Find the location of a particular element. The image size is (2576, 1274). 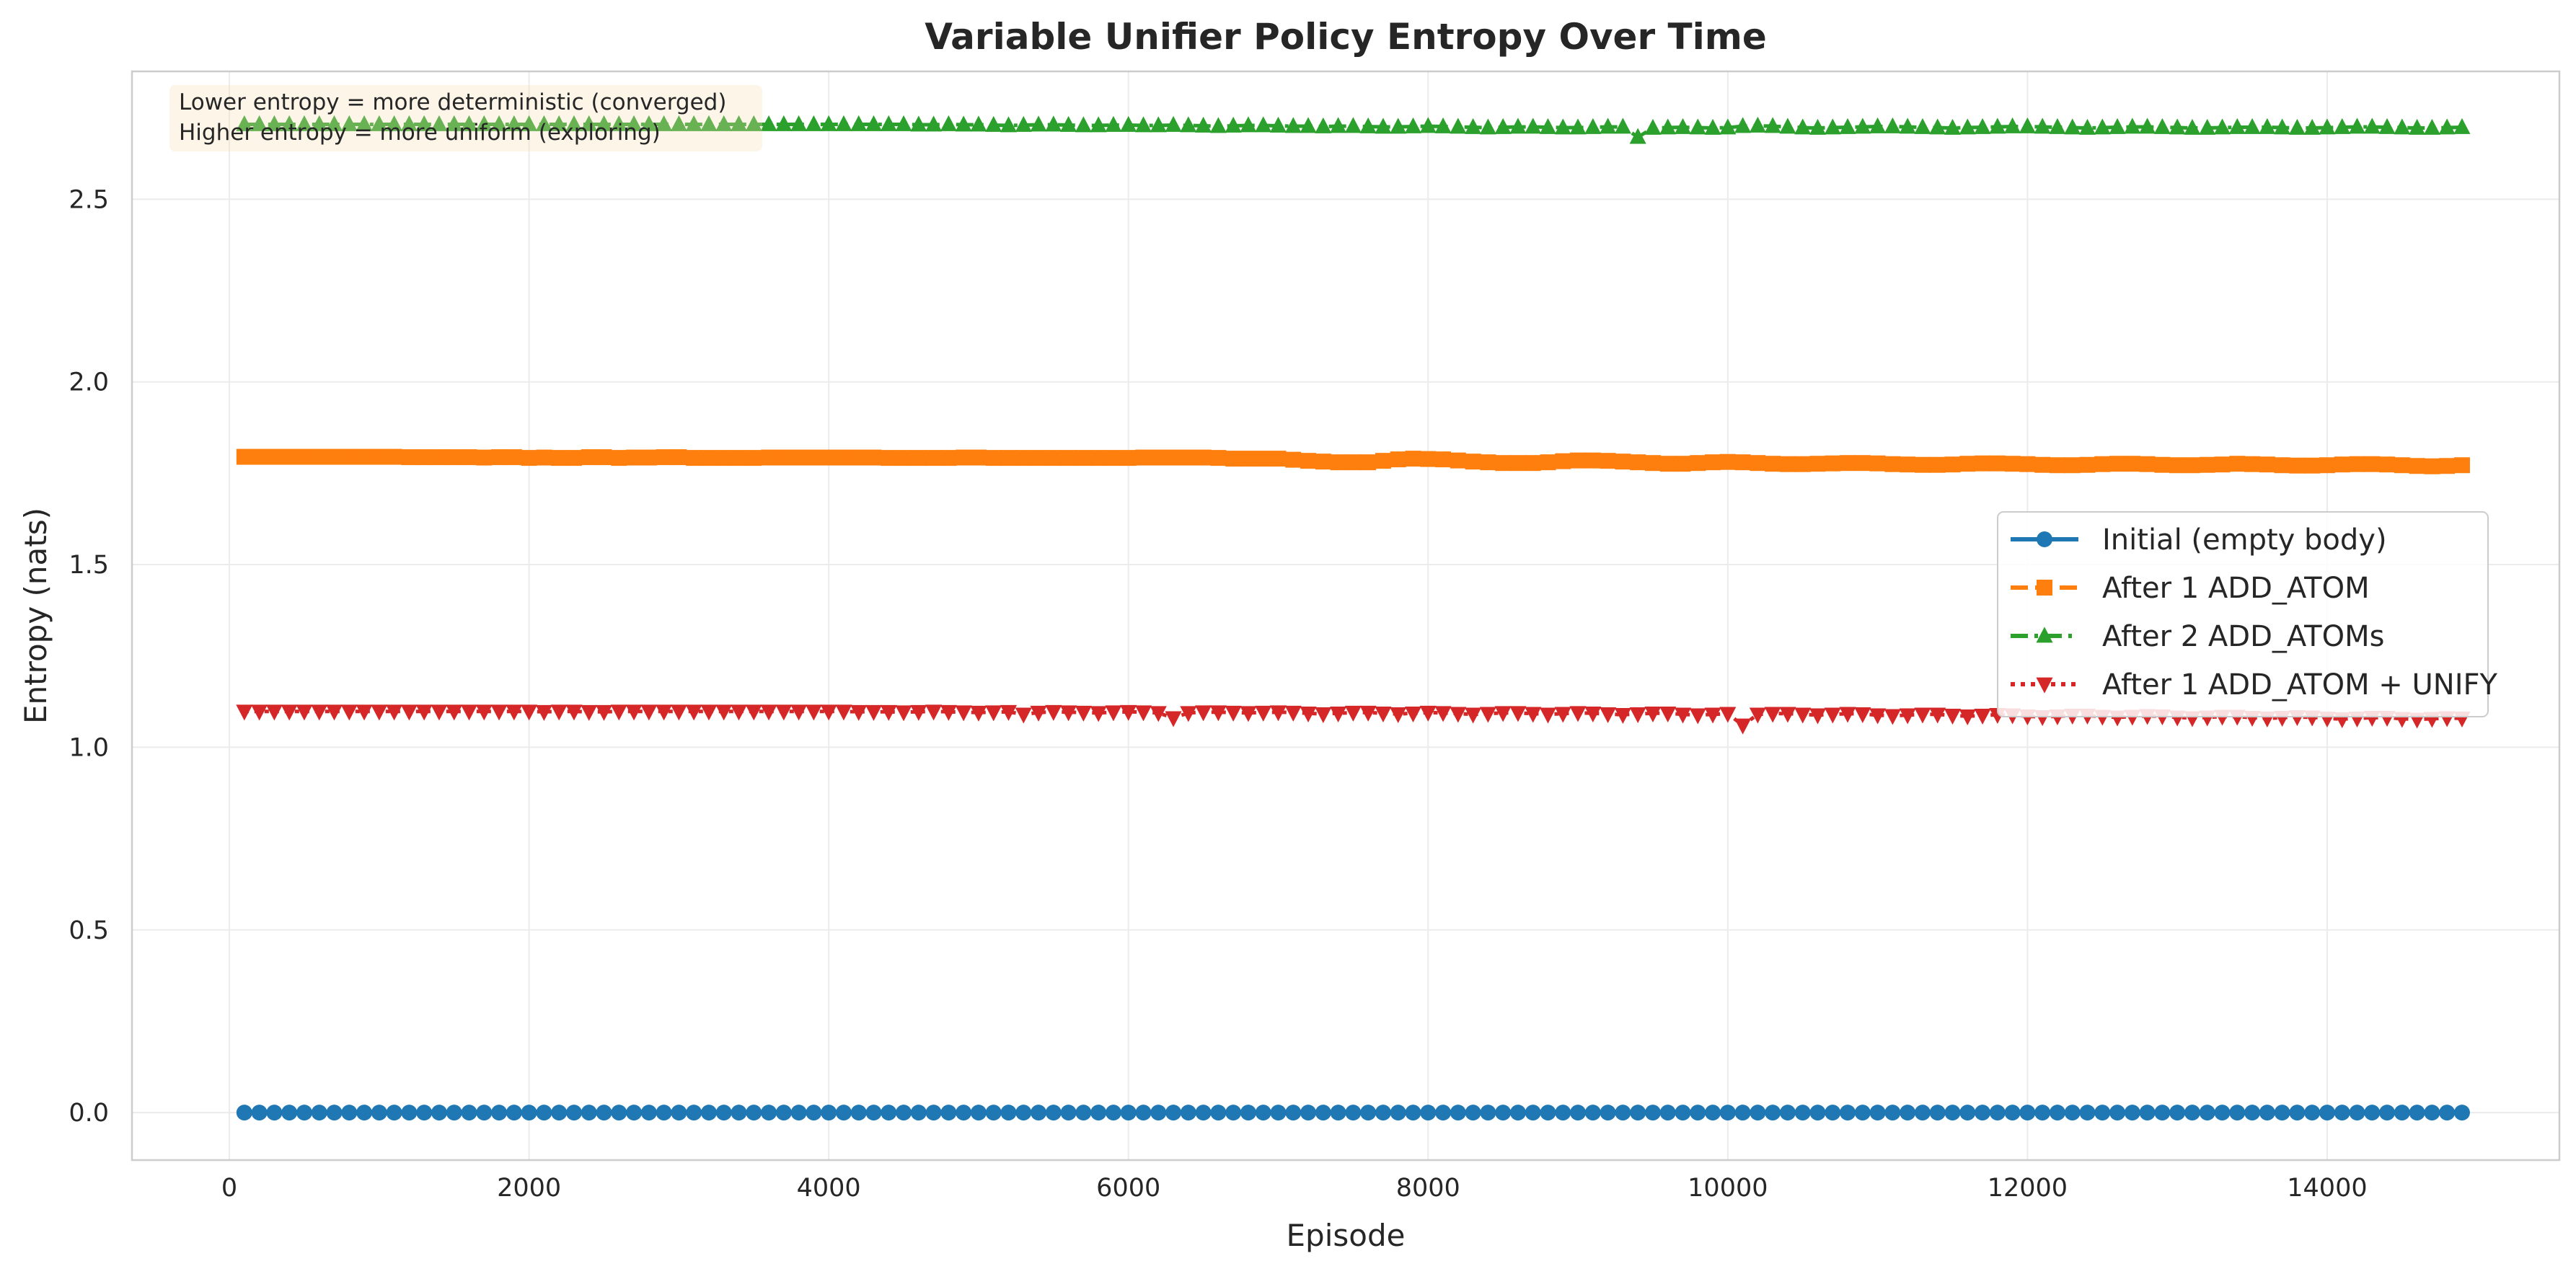

legend-item: After 1 ADD_ATOM is located at coordinates (2190, 588).